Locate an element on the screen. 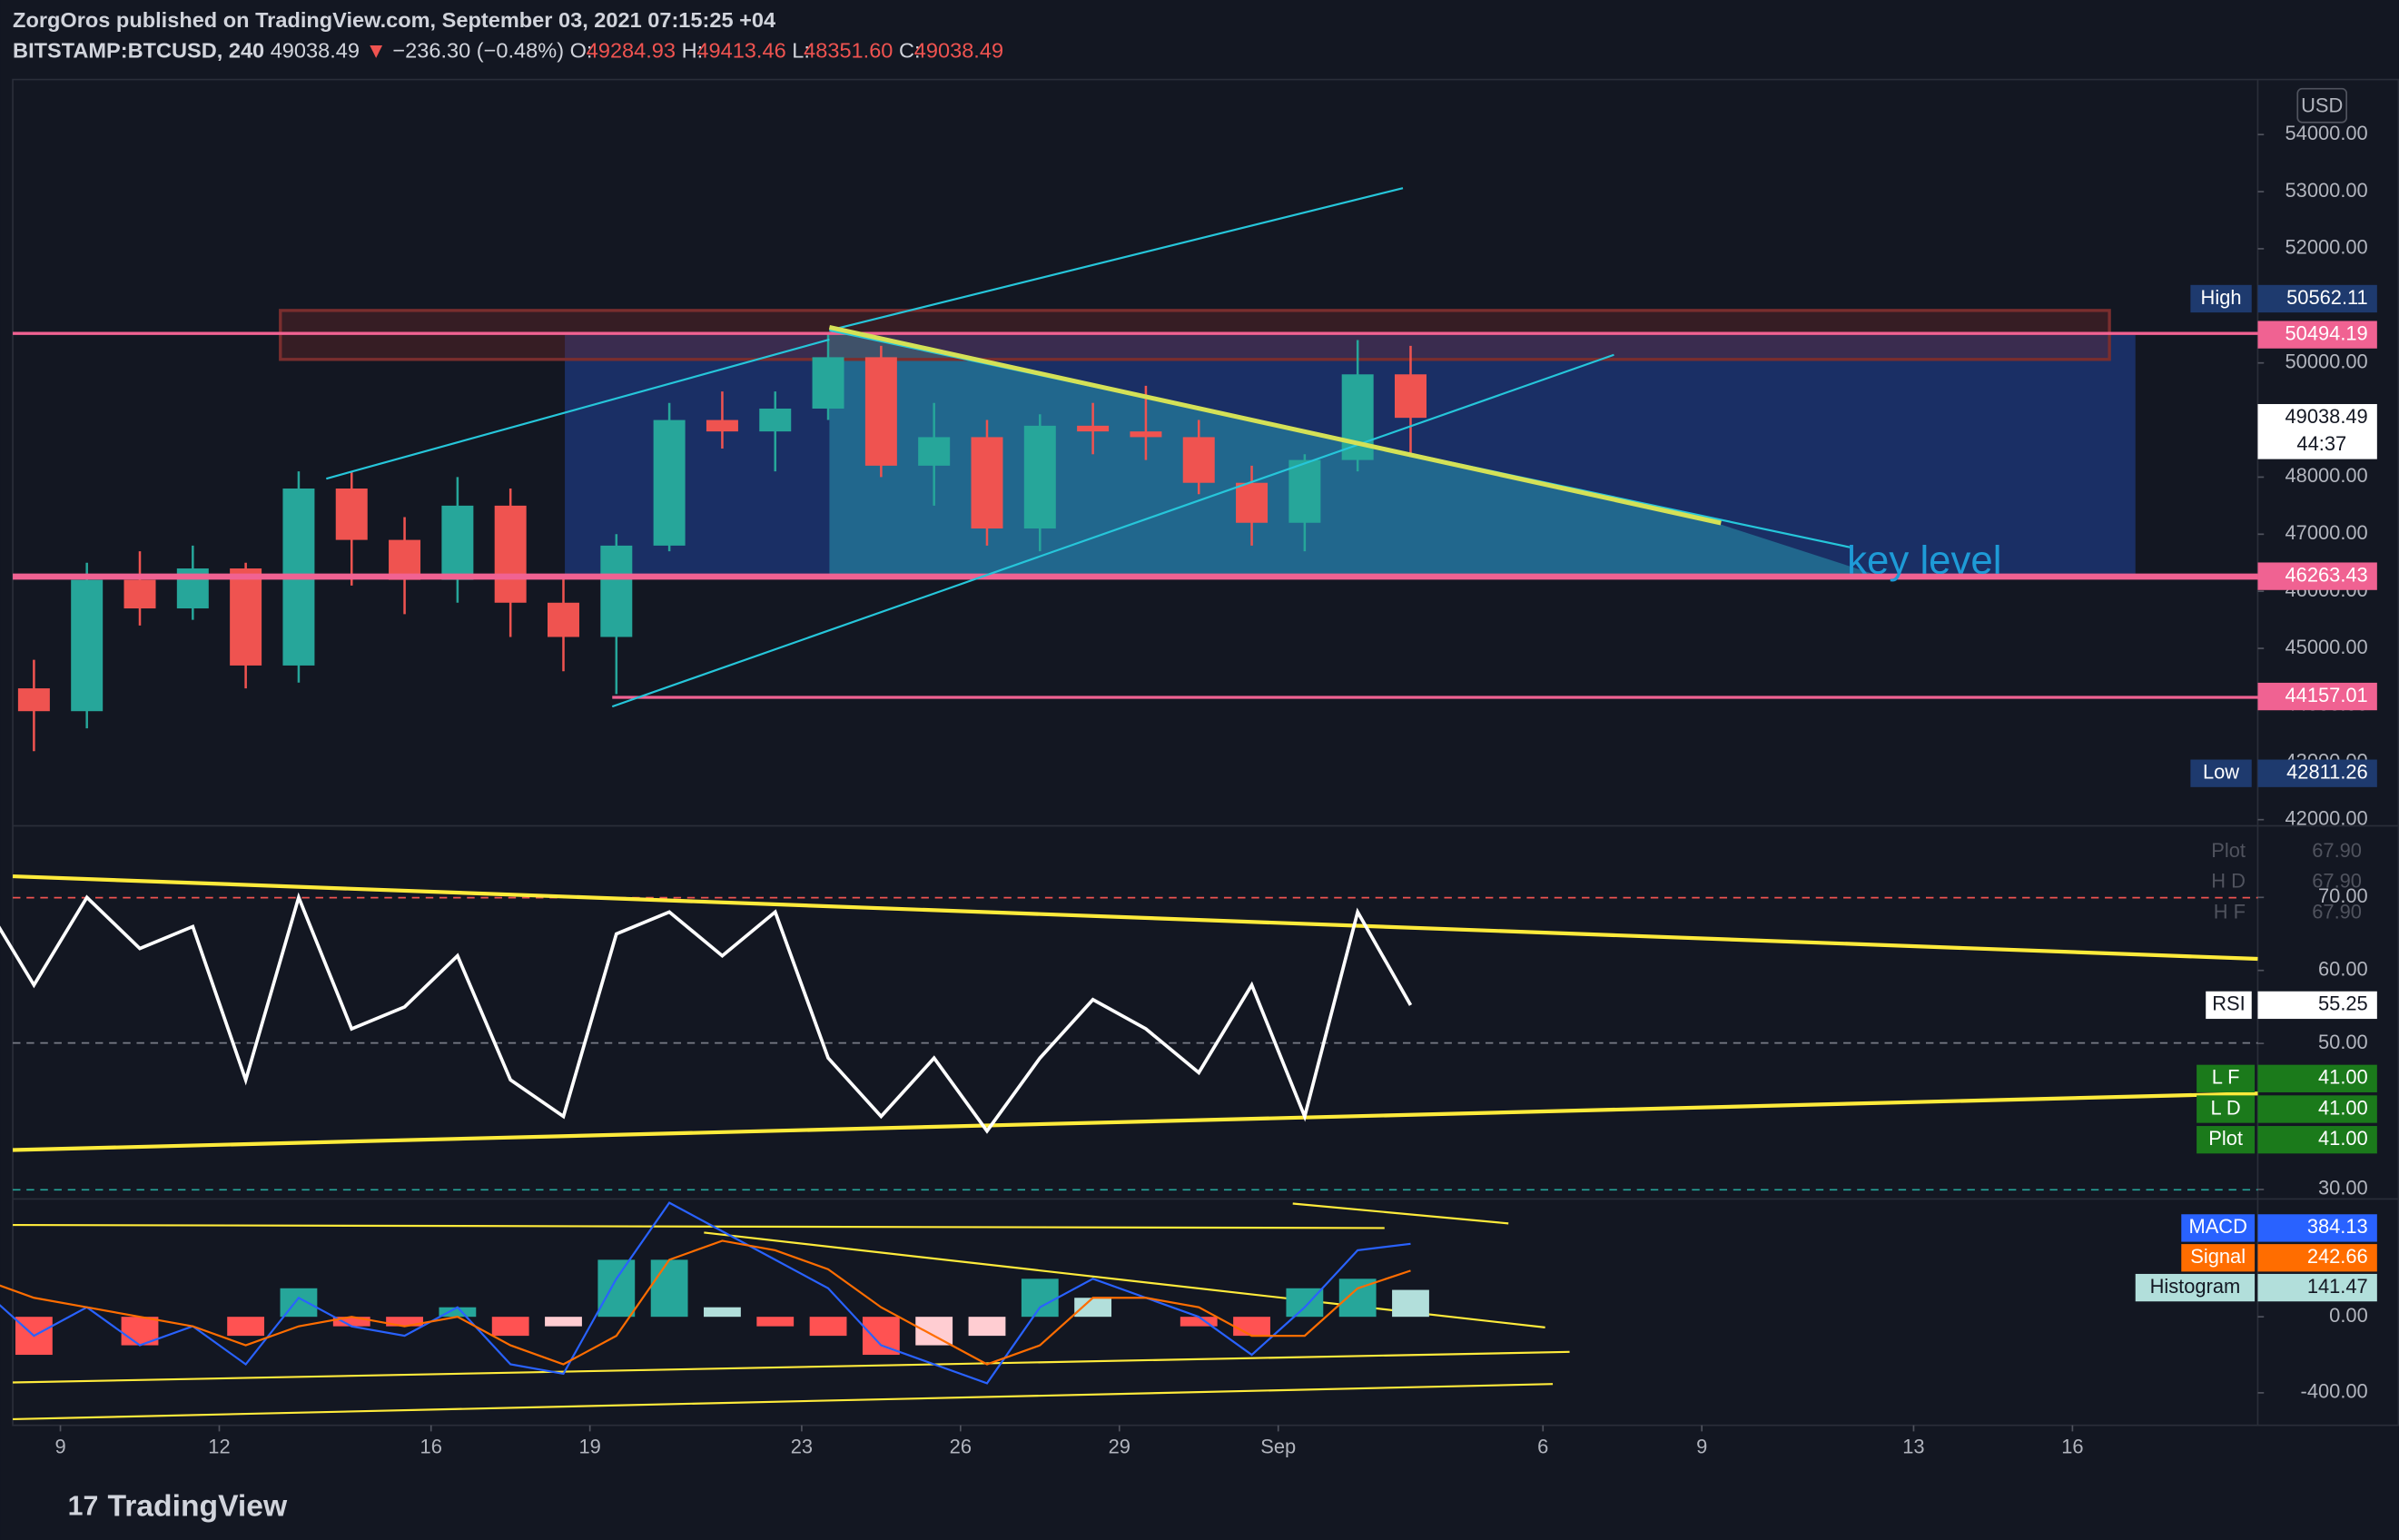  badge-value: 50494.19 is located at coordinates (2326, 332).